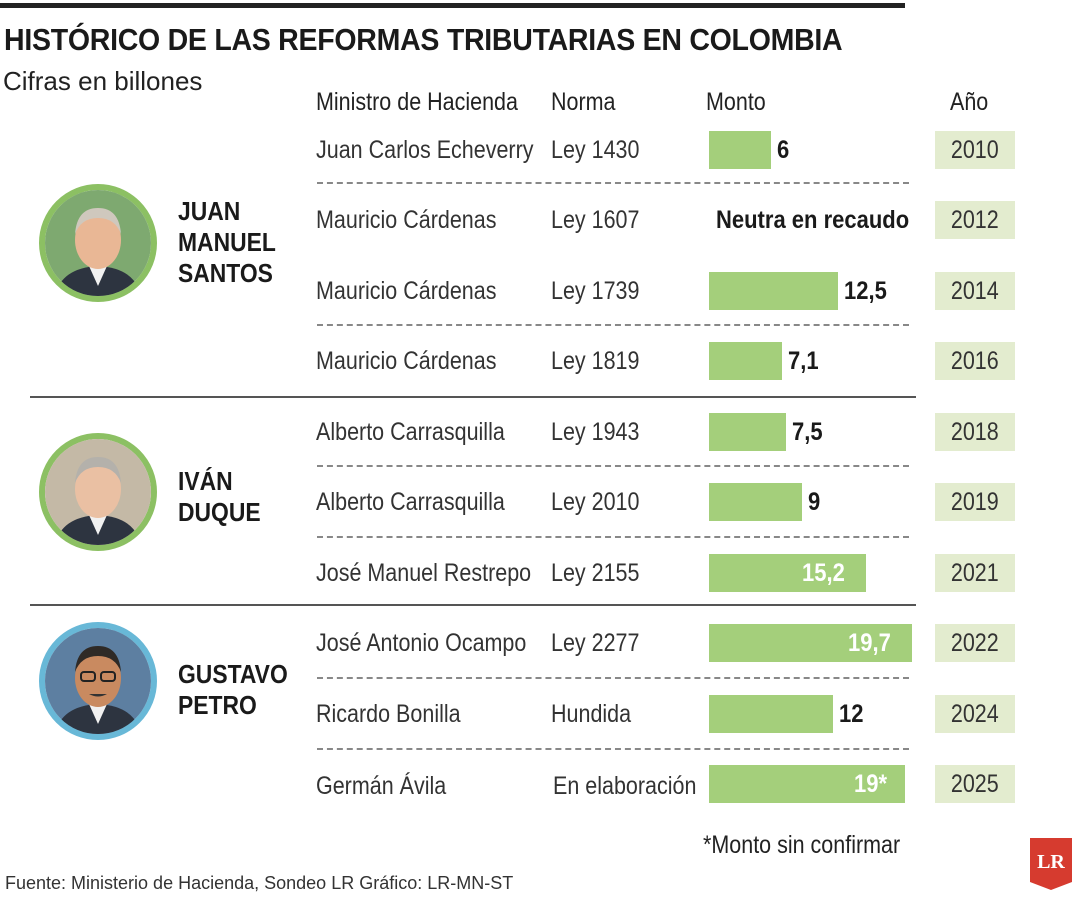 The image size is (1080, 900). I want to click on year-label: 2018, so click(975, 432).